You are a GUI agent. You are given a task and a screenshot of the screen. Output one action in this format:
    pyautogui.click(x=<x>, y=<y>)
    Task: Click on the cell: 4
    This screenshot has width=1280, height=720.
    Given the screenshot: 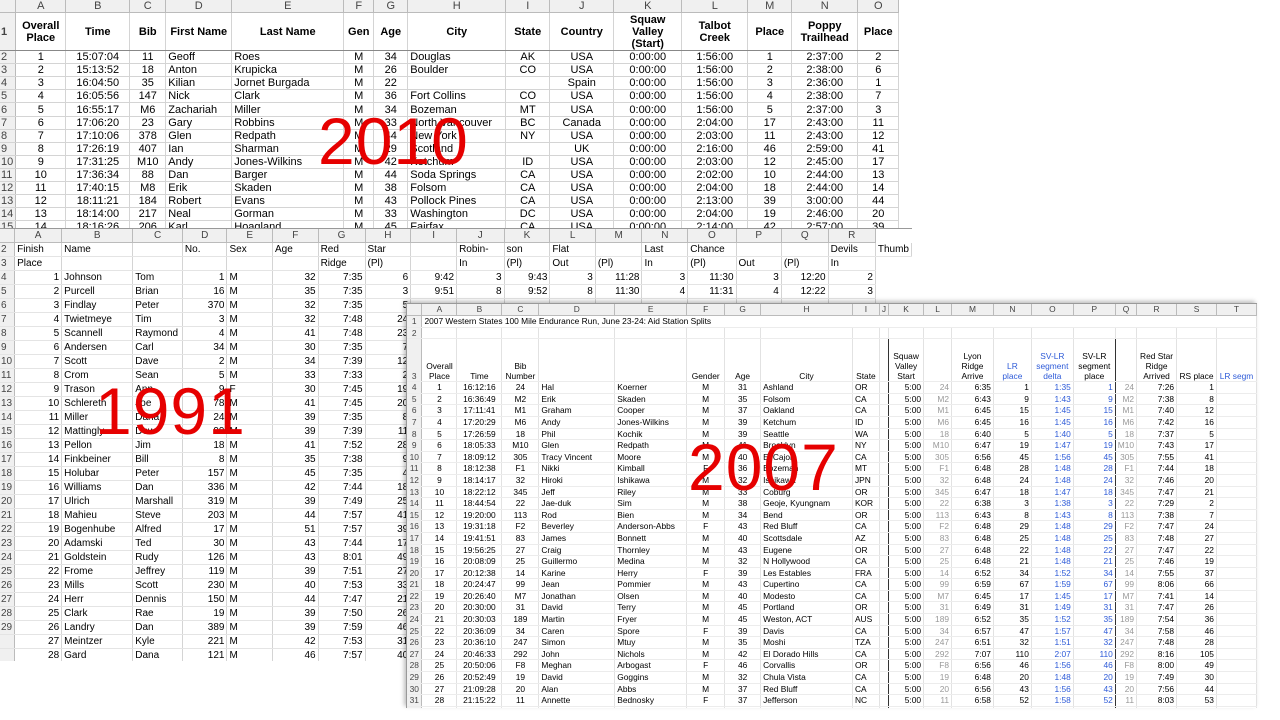 What is the action you would take?
    pyautogui.click(x=665, y=291)
    